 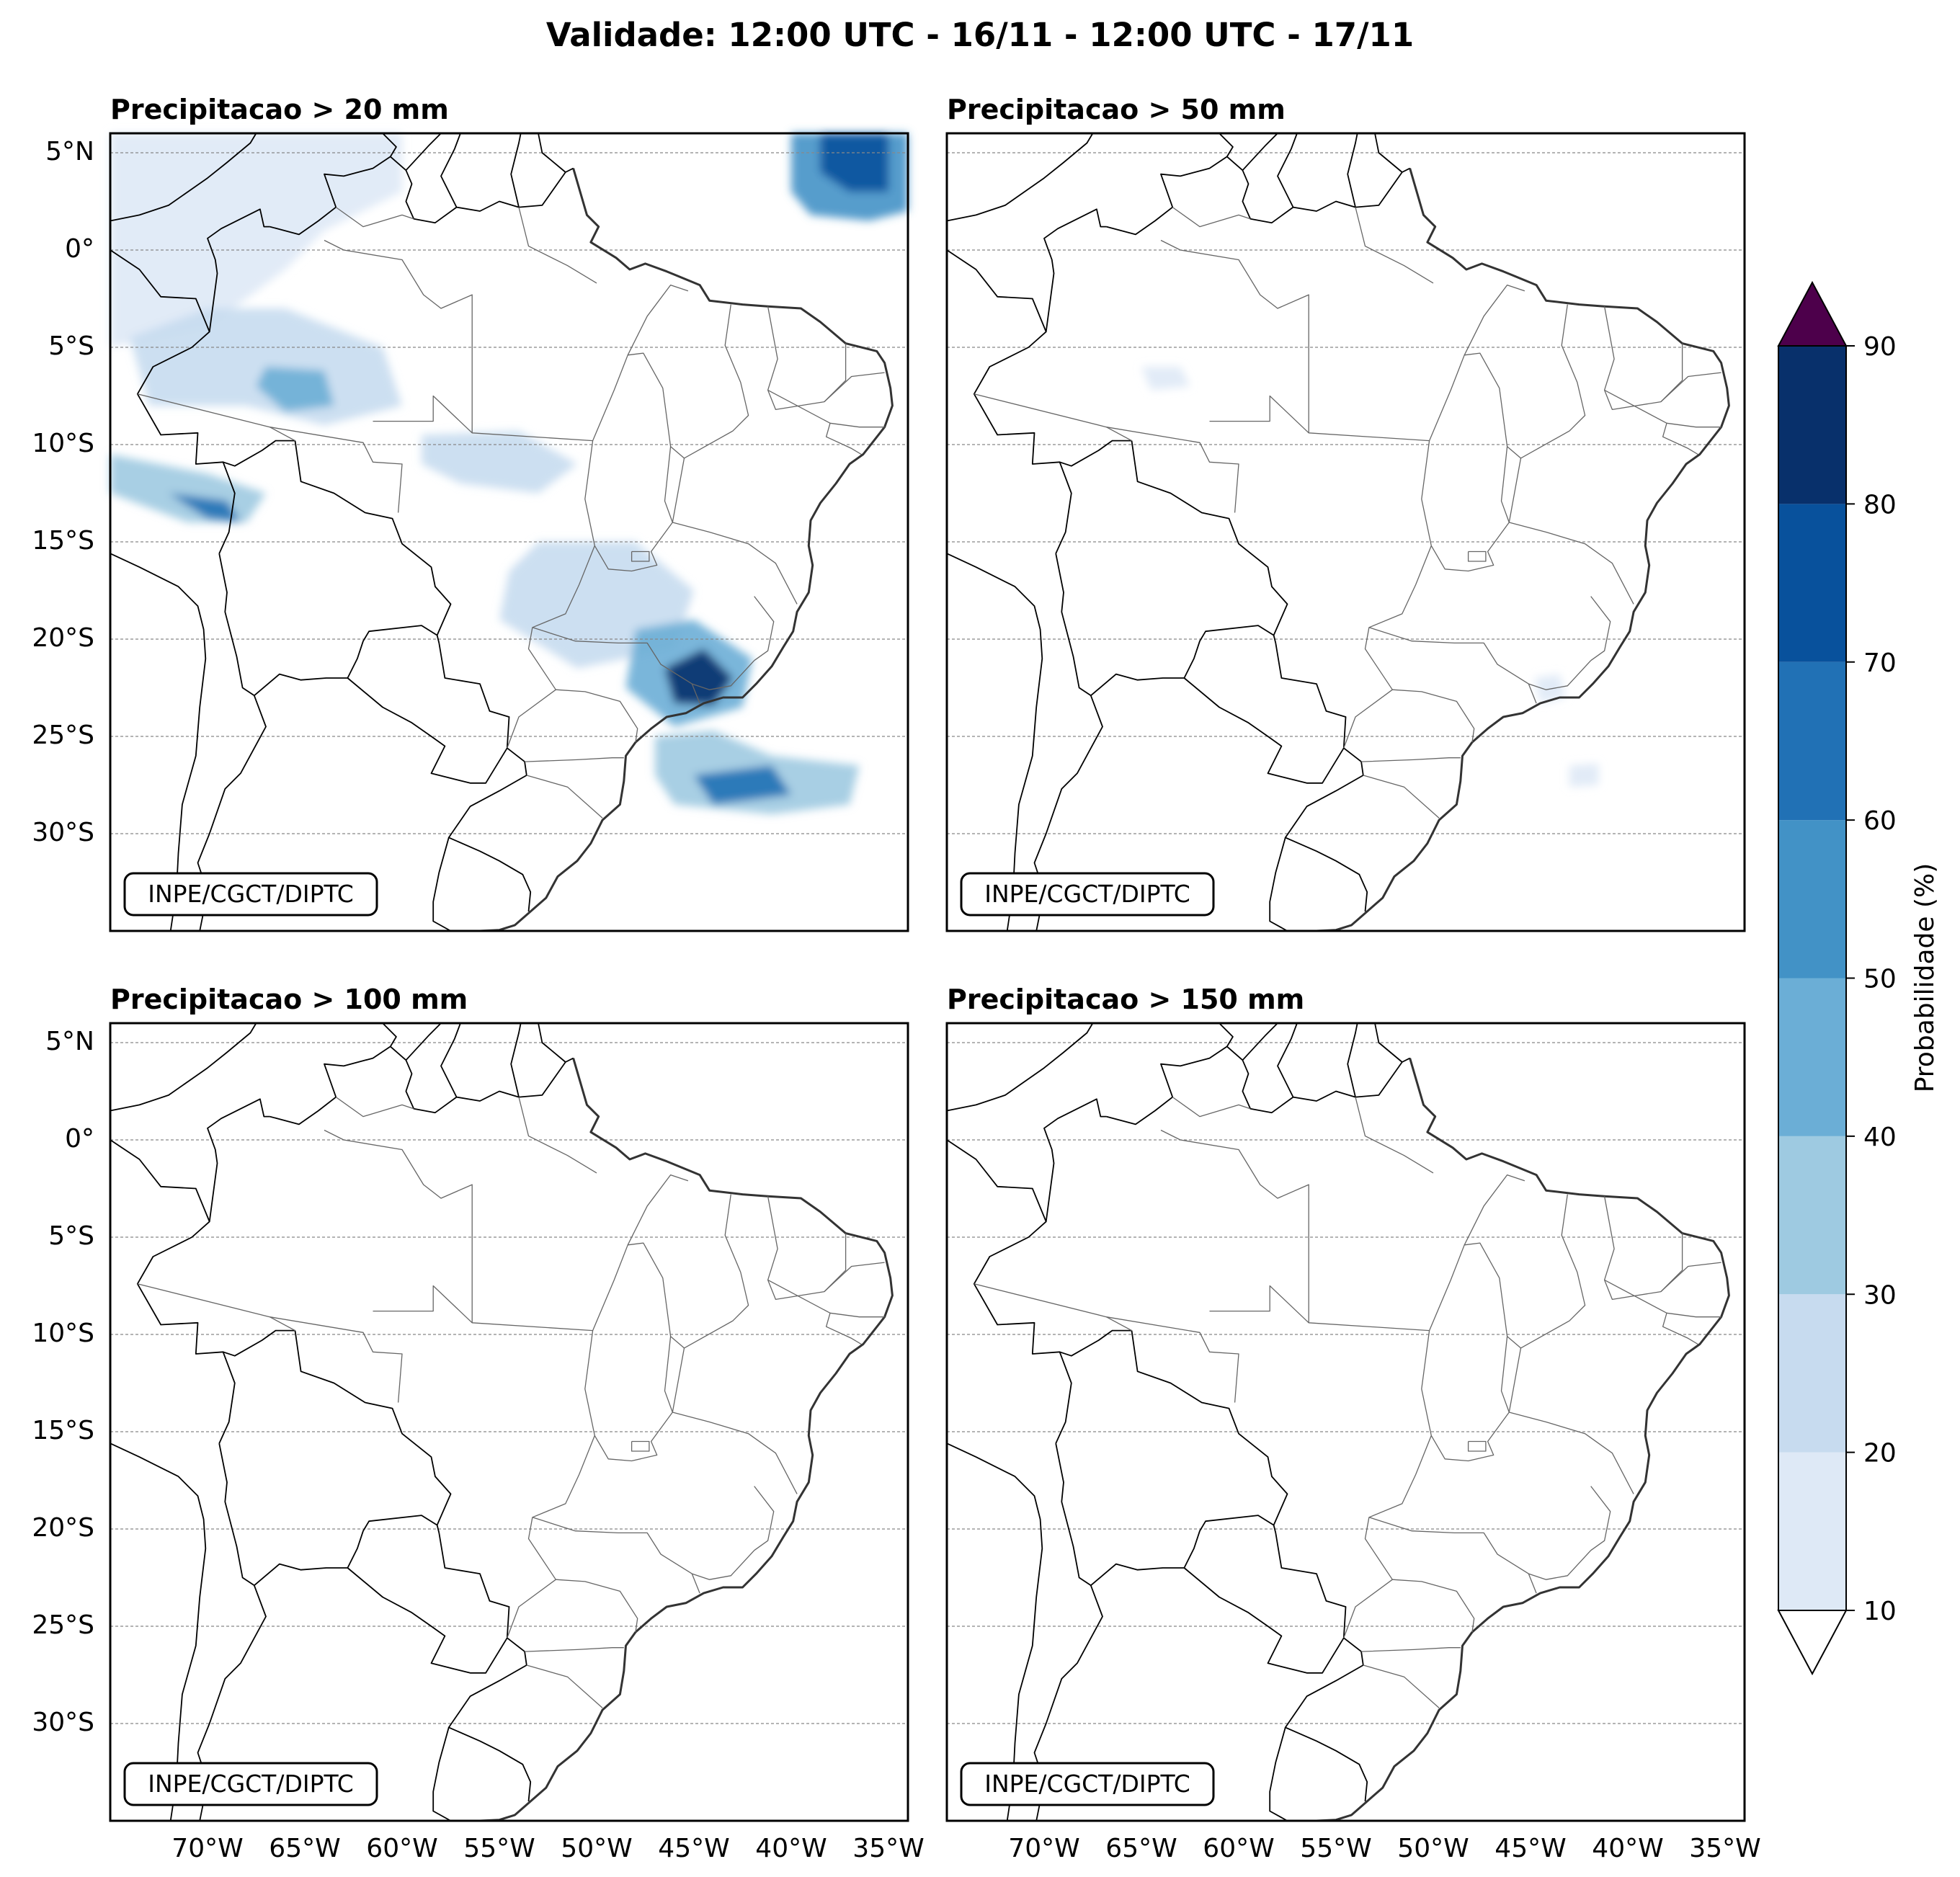 What do you see at coordinates (1812, 1643) in the screenshot?
I see `colorbar-under-arrow` at bounding box center [1812, 1643].